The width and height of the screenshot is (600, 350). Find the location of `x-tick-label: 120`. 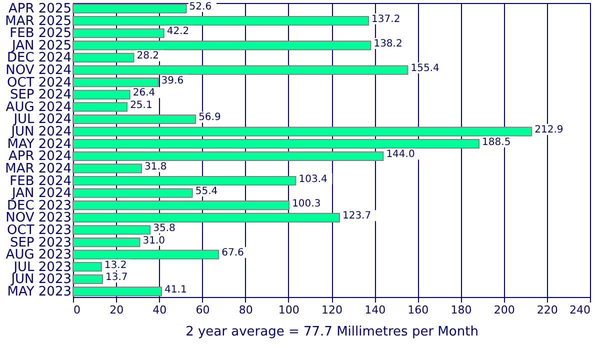

x-tick-label: 120 is located at coordinates (332, 310).